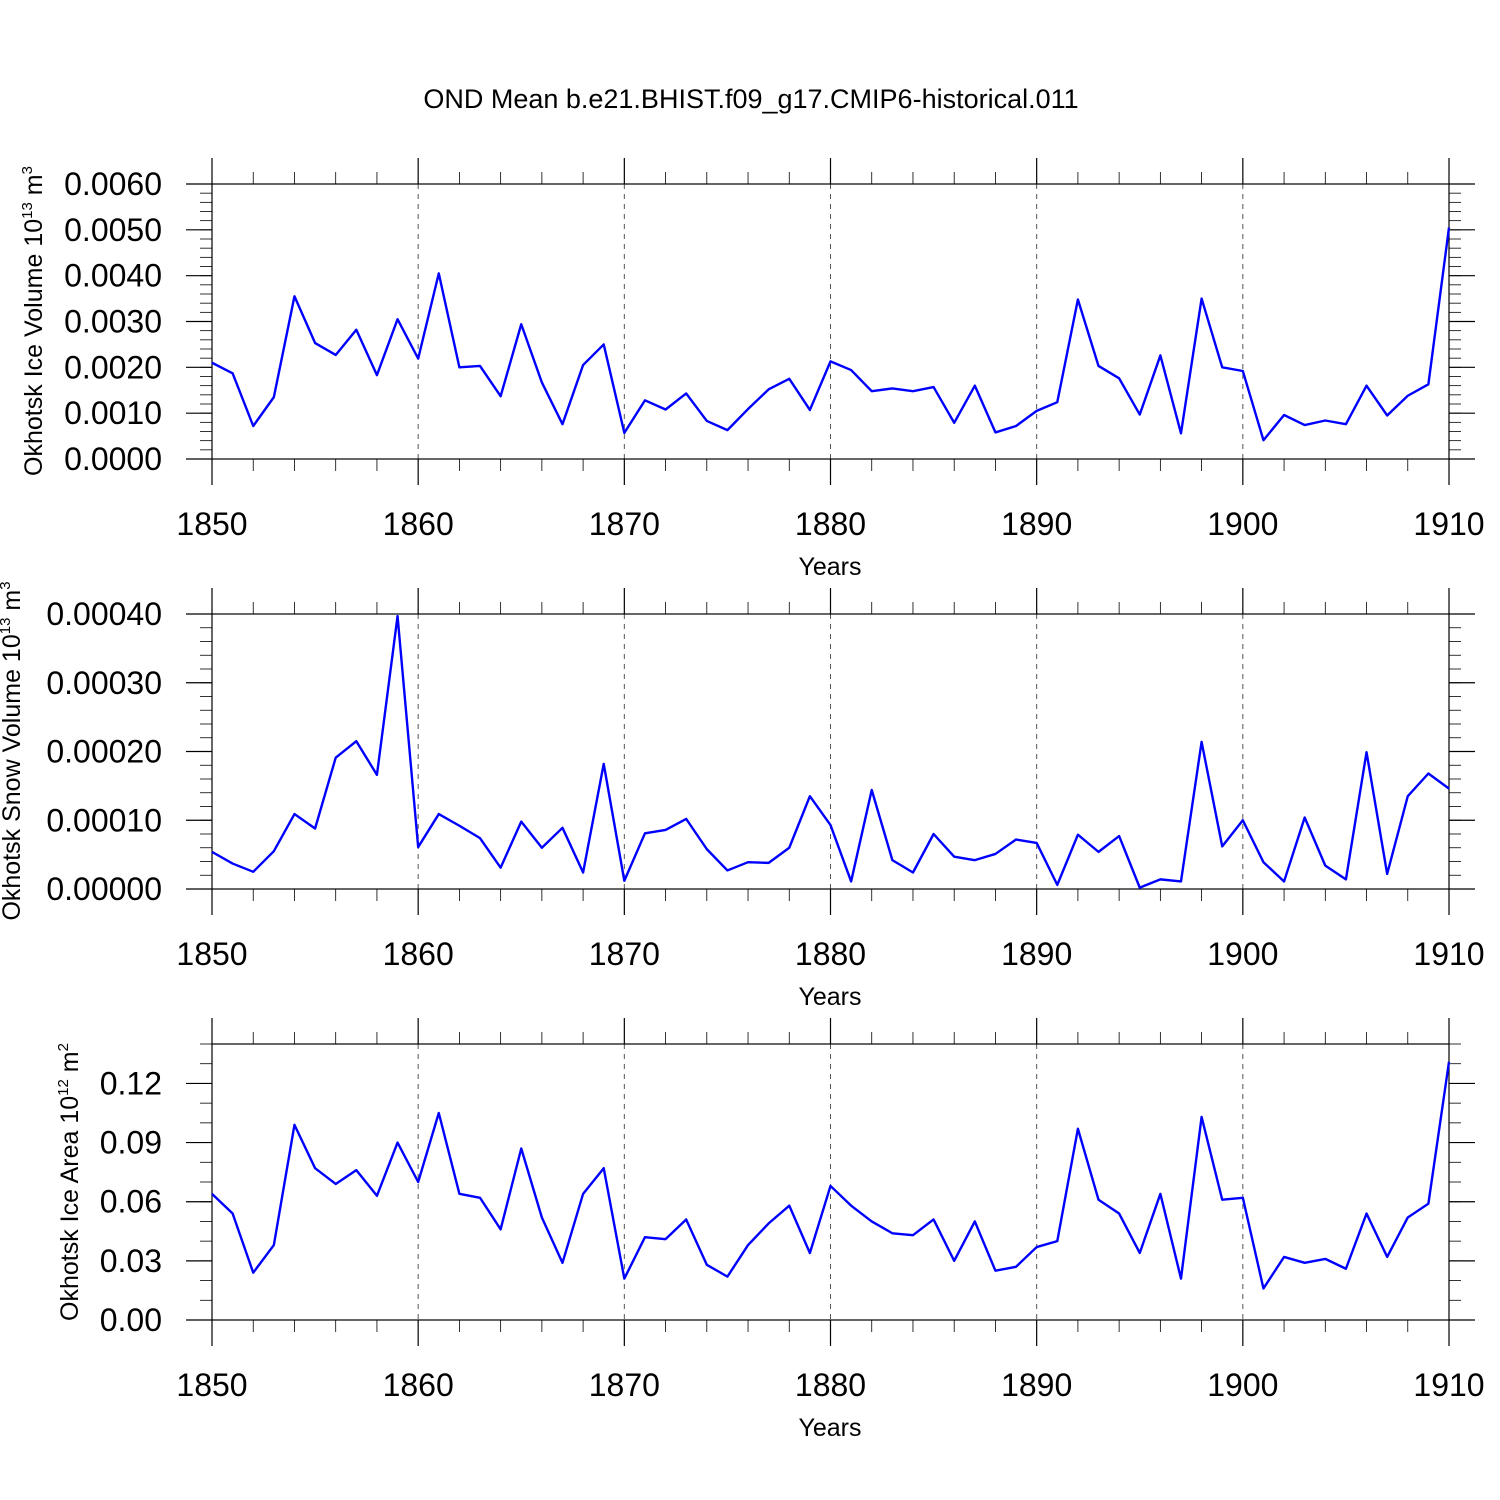  What do you see at coordinates (1448, 1385) in the screenshot?
I see `ice-area-x-tick-label: 1910` at bounding box center [1448, 1385].